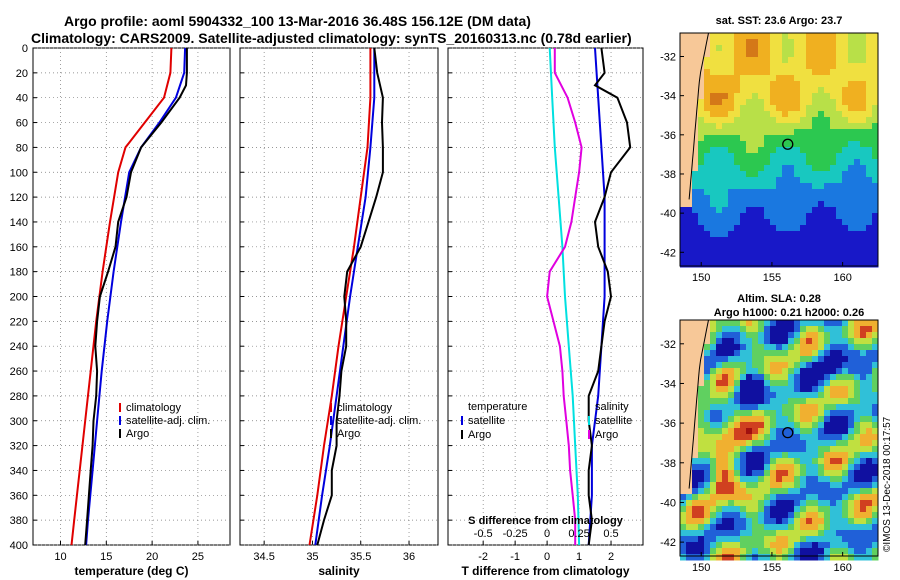 This screenshot has height=580, width=900. I want to click on y-tick-label: 300, so click(19, 422).